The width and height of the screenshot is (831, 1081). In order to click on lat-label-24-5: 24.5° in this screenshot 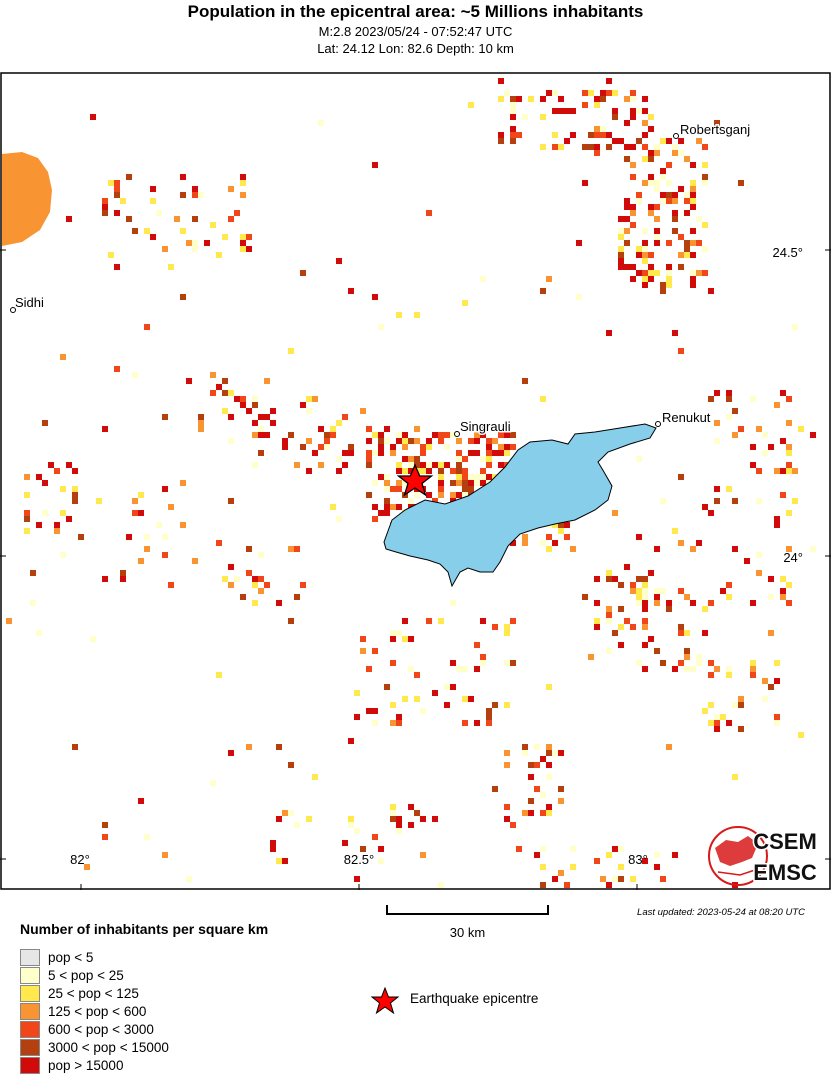, I will do `click(787, 252)`.